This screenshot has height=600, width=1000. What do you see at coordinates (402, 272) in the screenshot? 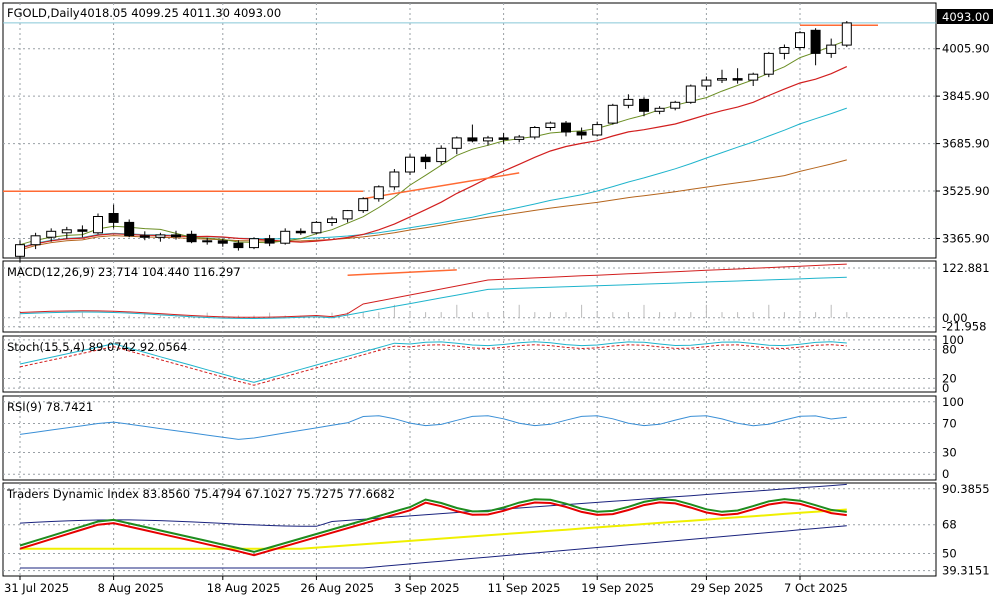
I see `macd-trend-line` at bounding box center [402, 272].